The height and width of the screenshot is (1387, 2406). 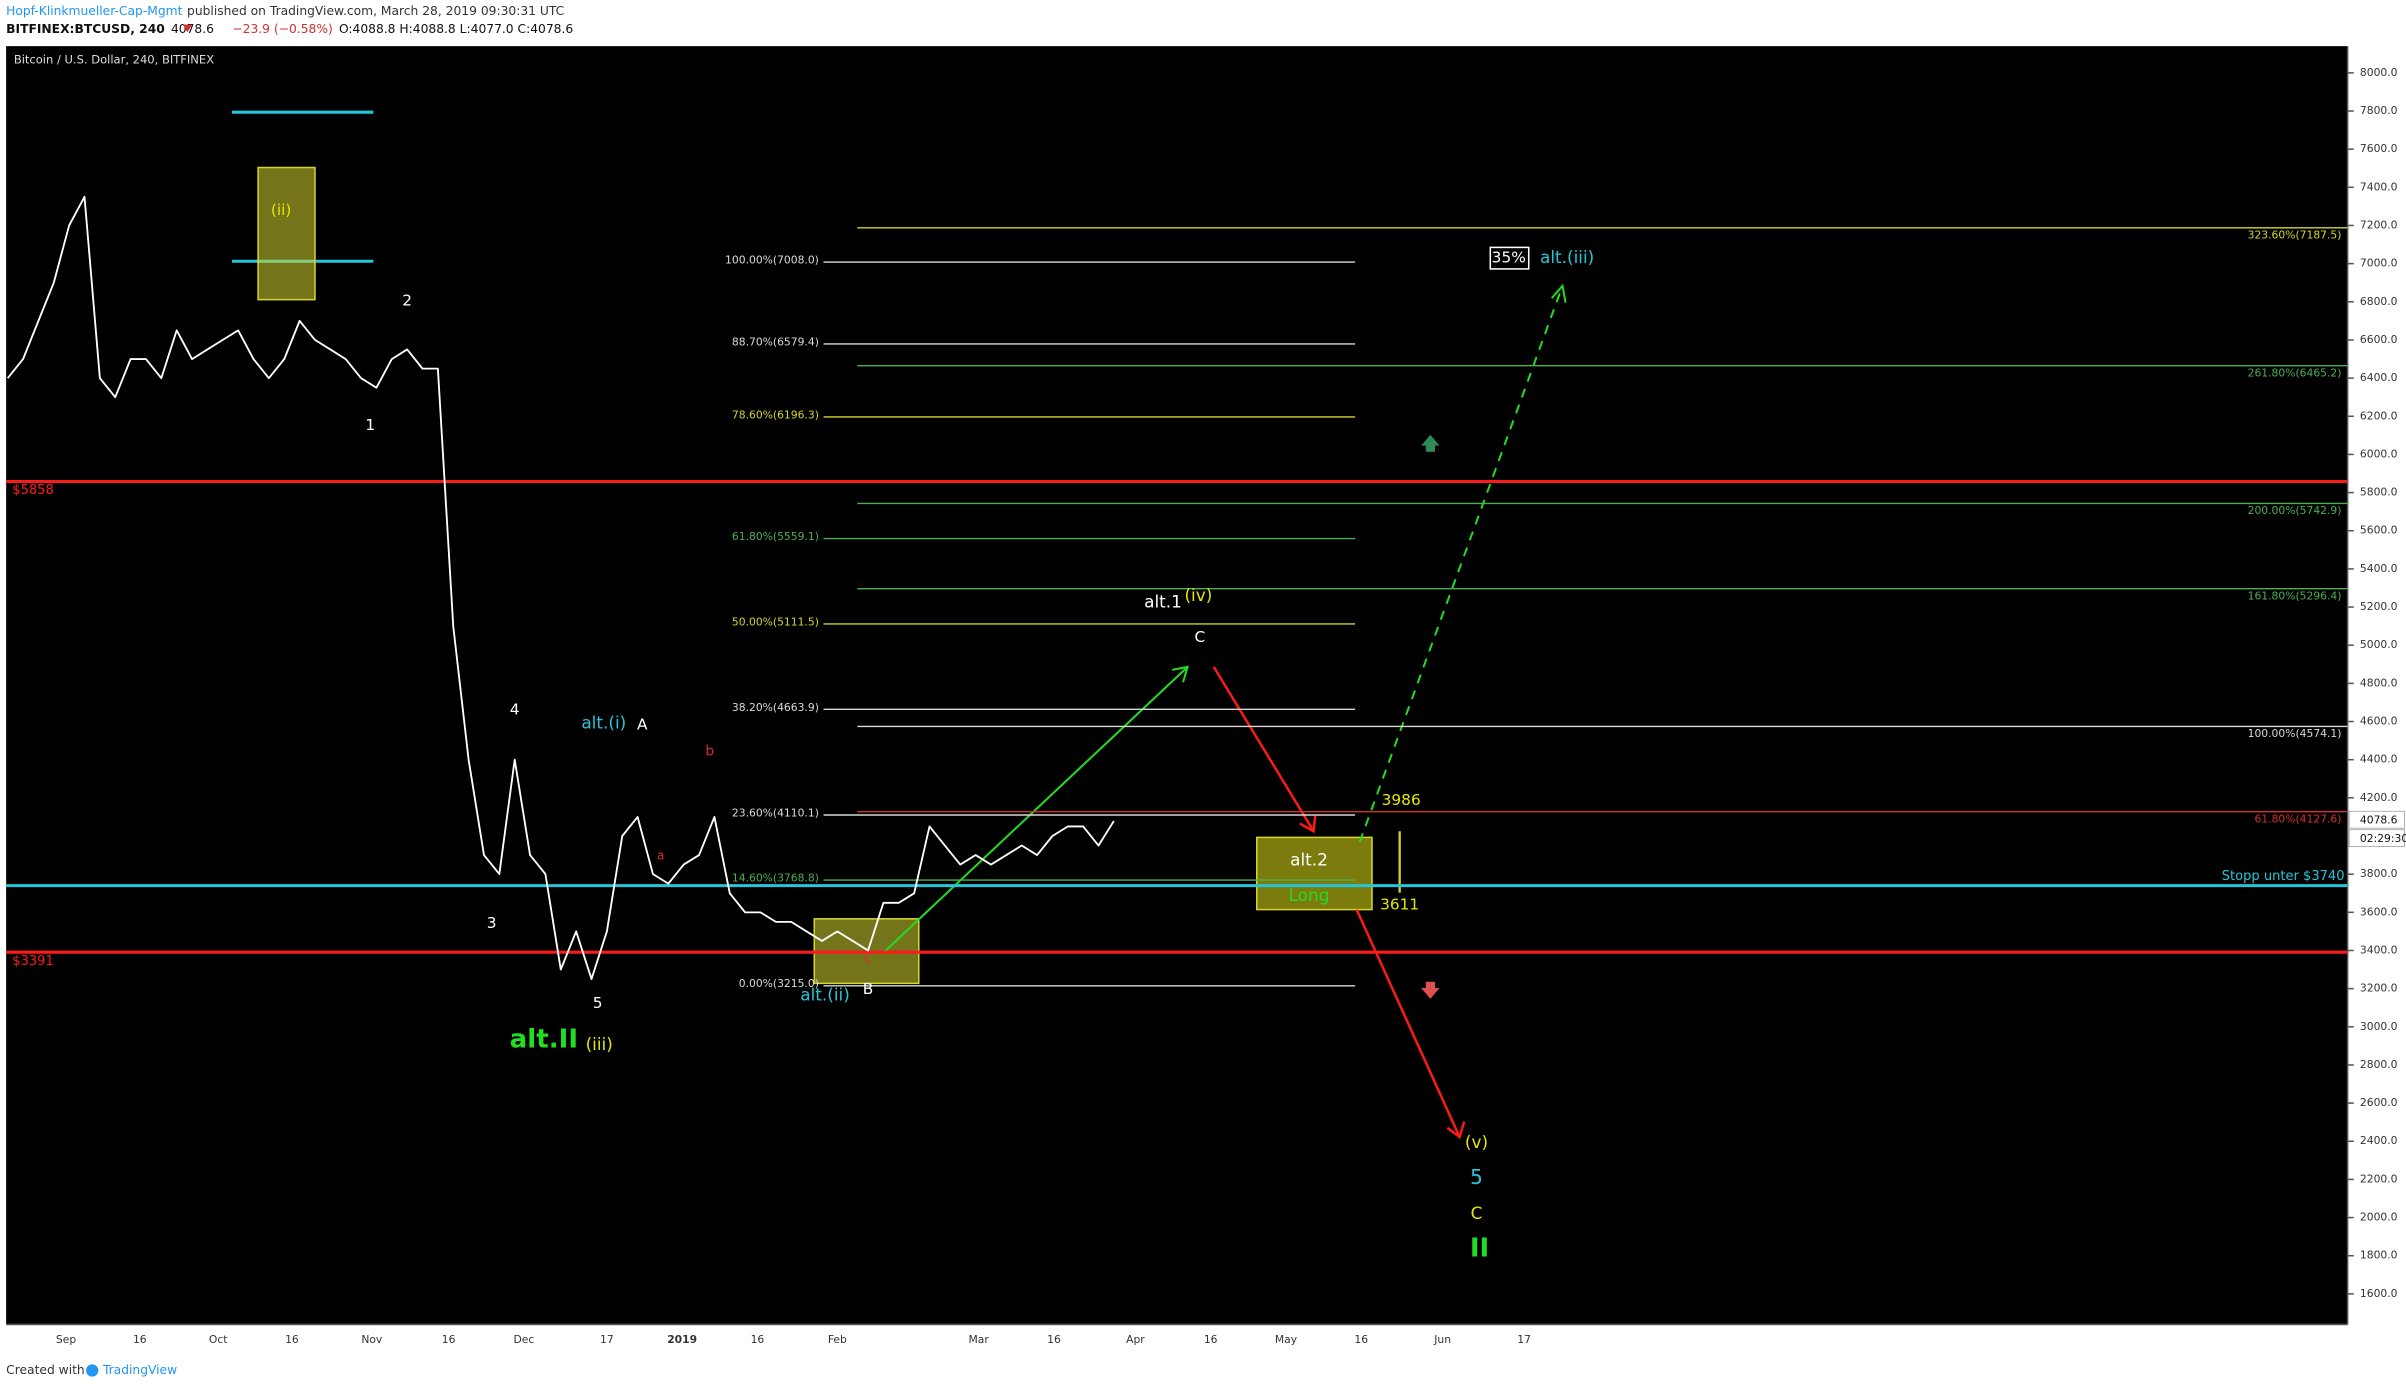 I want to click on y-tick-label: 3200.0, so click(x=2379, y=988).